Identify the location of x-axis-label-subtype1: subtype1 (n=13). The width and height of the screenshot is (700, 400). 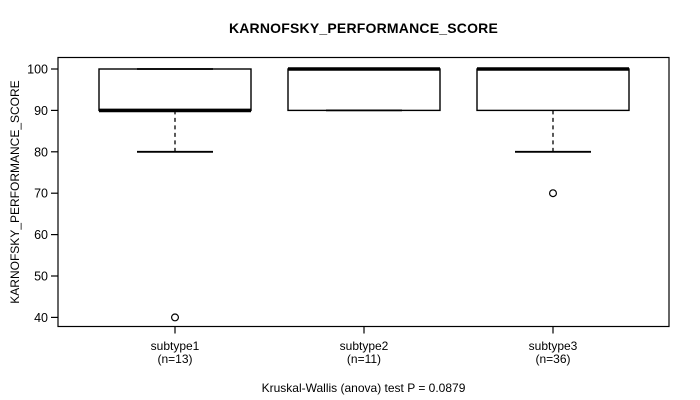
(175, 353).